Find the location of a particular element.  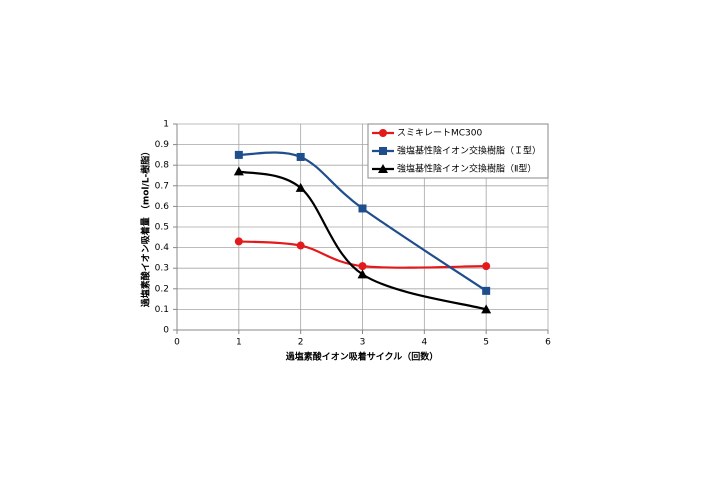

x-tick-label: 6 is located at coordinates (548, 343).